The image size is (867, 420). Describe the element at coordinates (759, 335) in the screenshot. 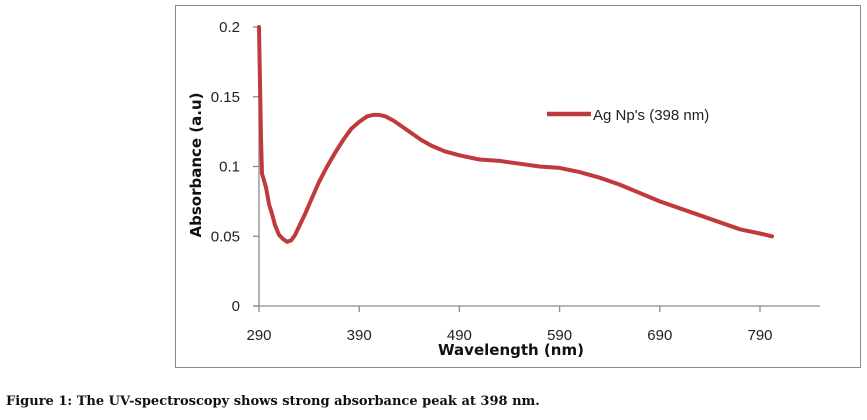

I see `x-tick-label: 790` at that location.